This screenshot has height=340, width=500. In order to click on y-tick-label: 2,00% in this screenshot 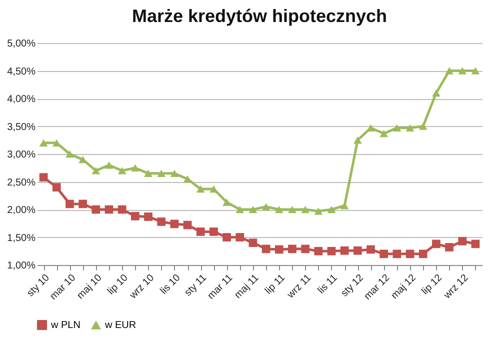, I will do `click(21, 210)`.